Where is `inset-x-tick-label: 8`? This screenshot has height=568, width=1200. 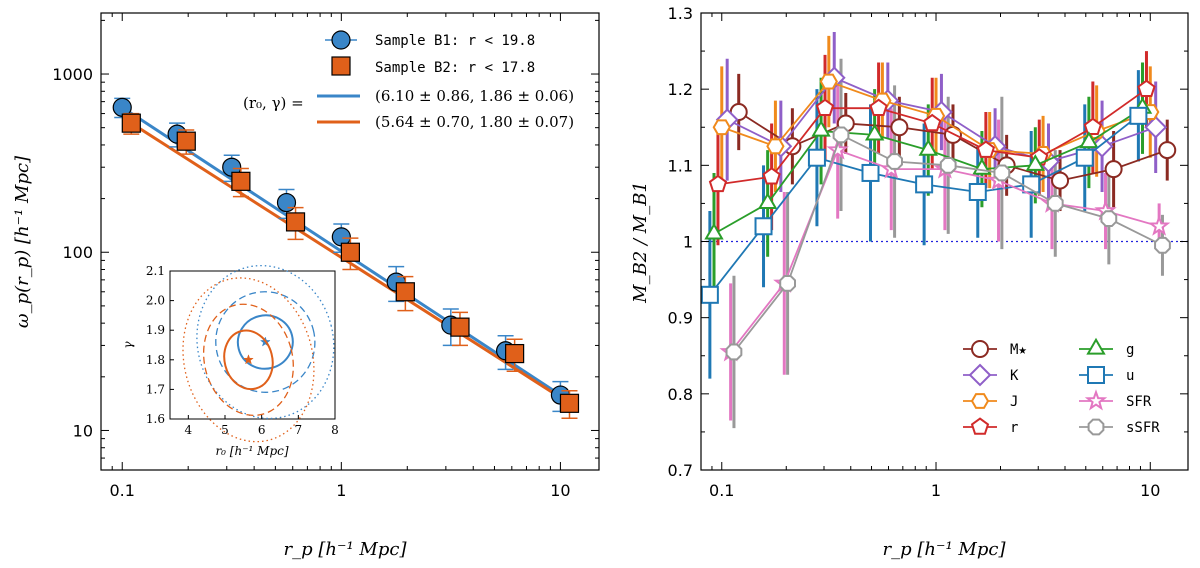
inset-x-tick-label: 8 is located at coordinates (335, 430).